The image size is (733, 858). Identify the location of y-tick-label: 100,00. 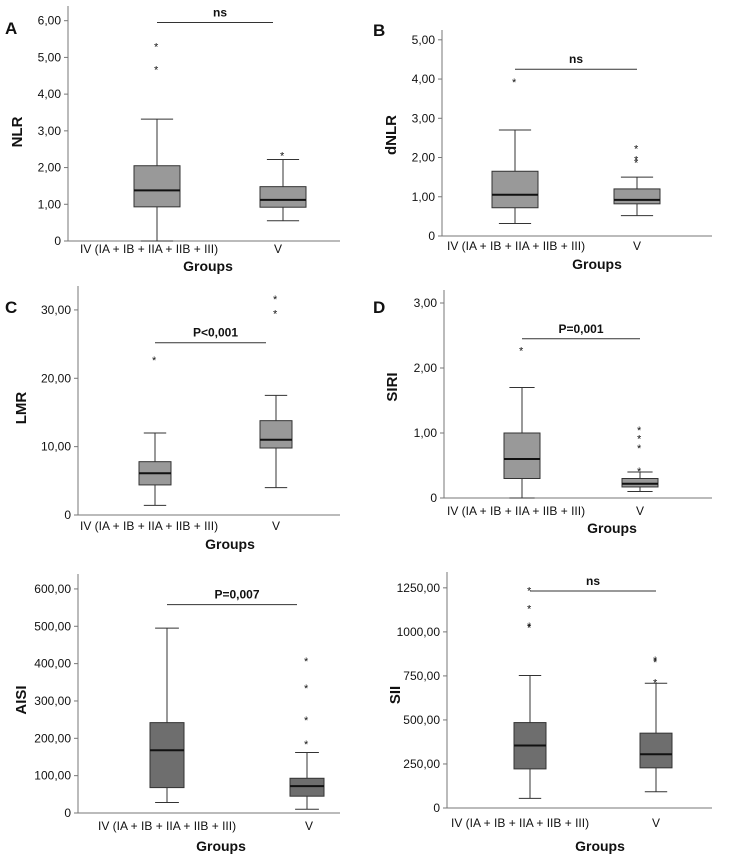
(52, 776).